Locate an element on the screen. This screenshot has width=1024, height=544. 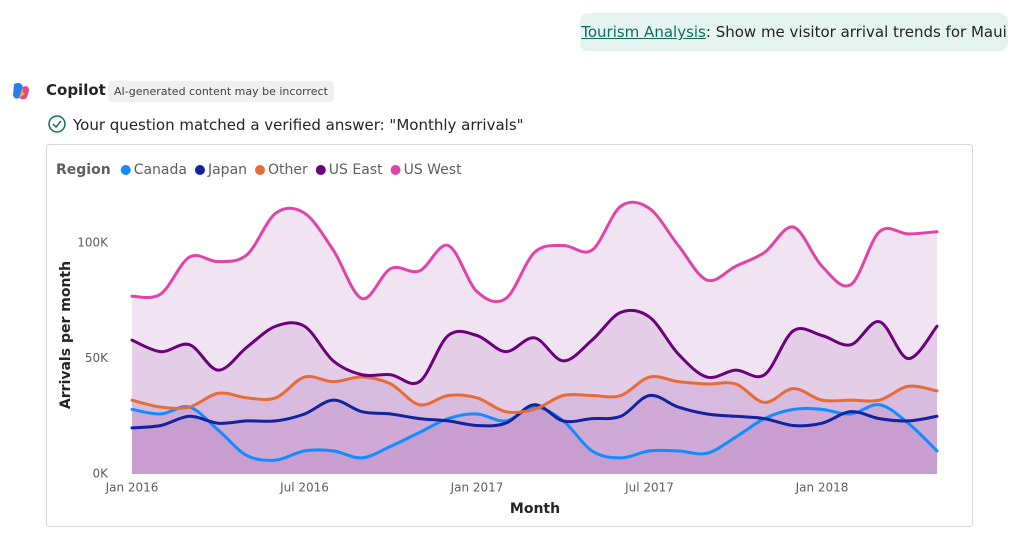
legend-title: Region is located at coordinates (83, 170).